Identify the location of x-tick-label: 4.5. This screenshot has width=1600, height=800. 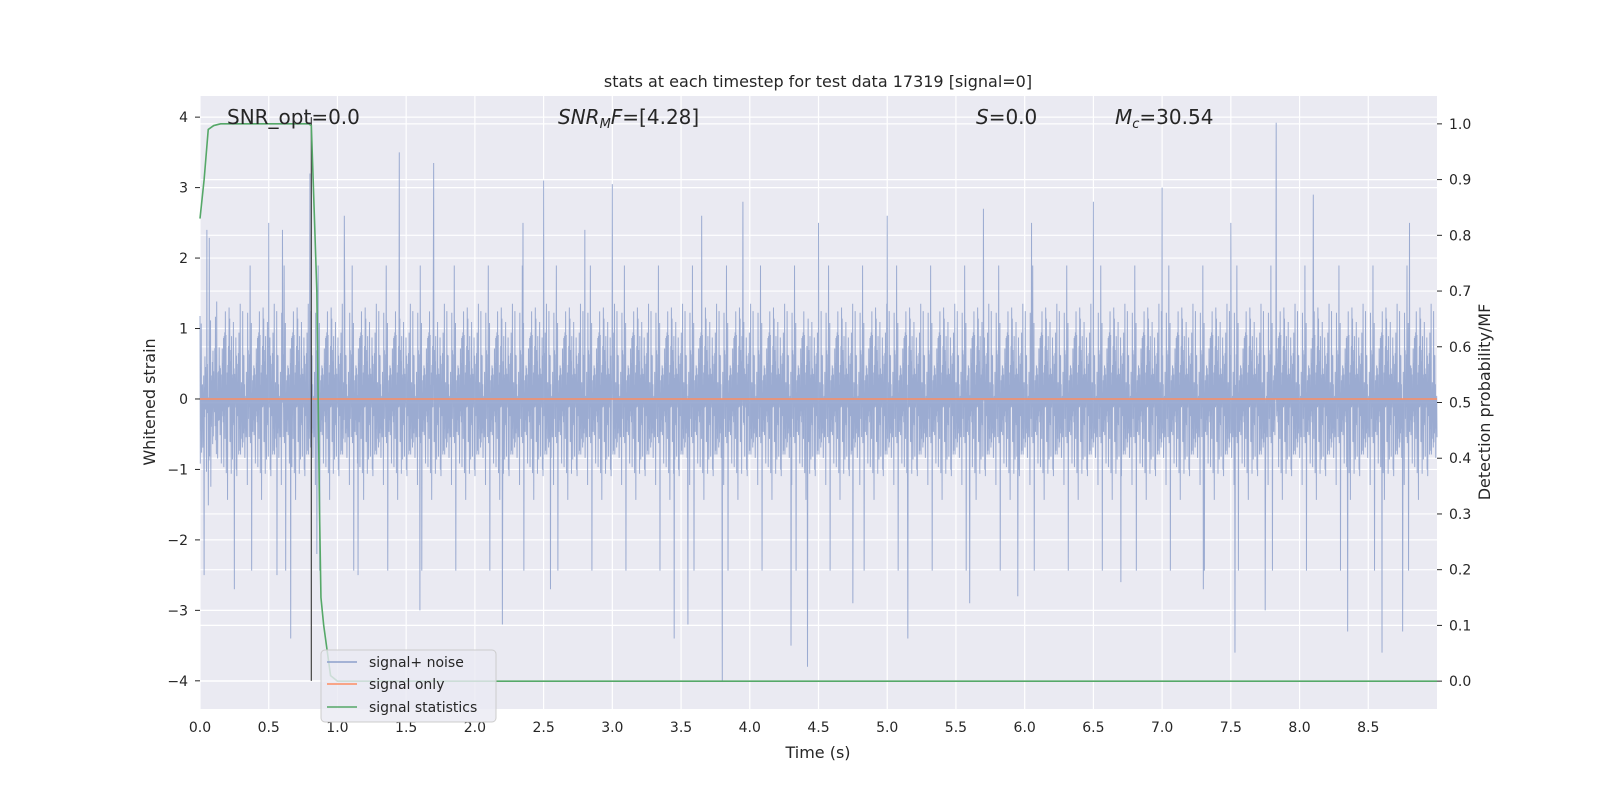
(818, 728).